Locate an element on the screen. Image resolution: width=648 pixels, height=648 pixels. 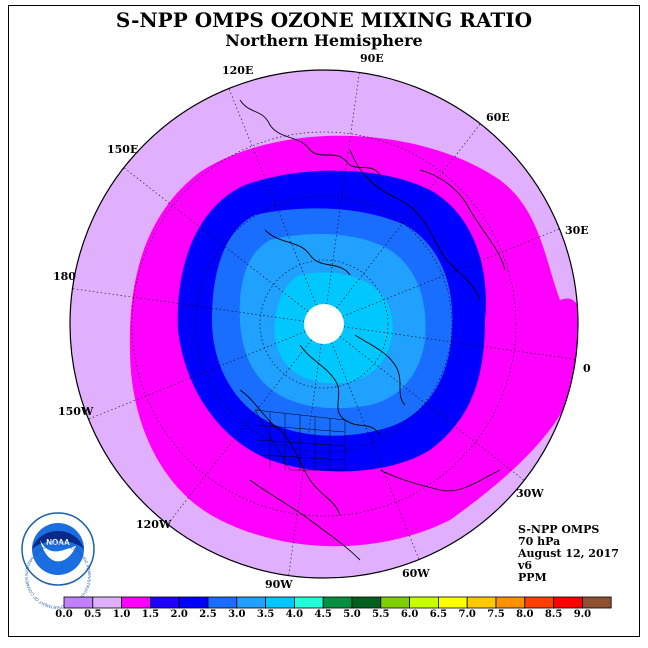
info-level: 70 hPa is located at coordinates (539, 541).